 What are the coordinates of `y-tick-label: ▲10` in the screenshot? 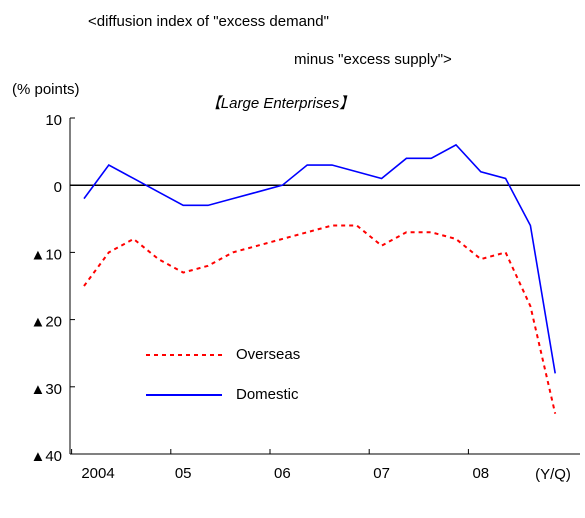 It's located at (46, 254).